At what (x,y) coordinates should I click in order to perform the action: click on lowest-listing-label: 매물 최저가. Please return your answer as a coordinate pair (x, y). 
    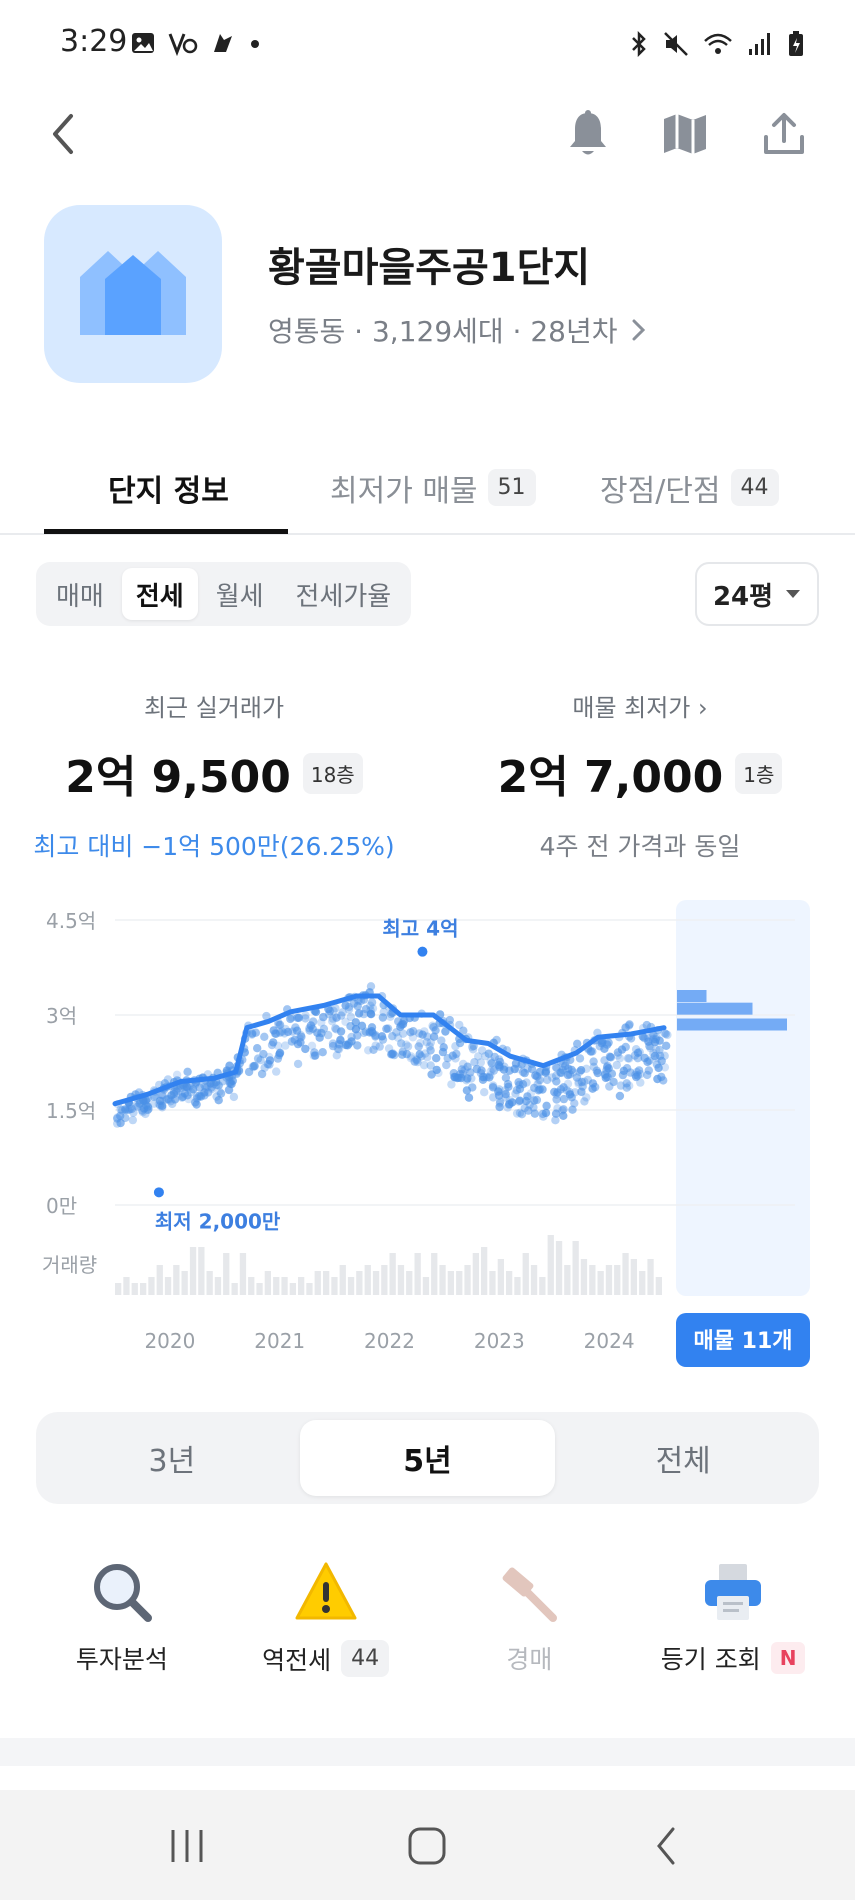
    Looking at the image, I should click on (631, 708).